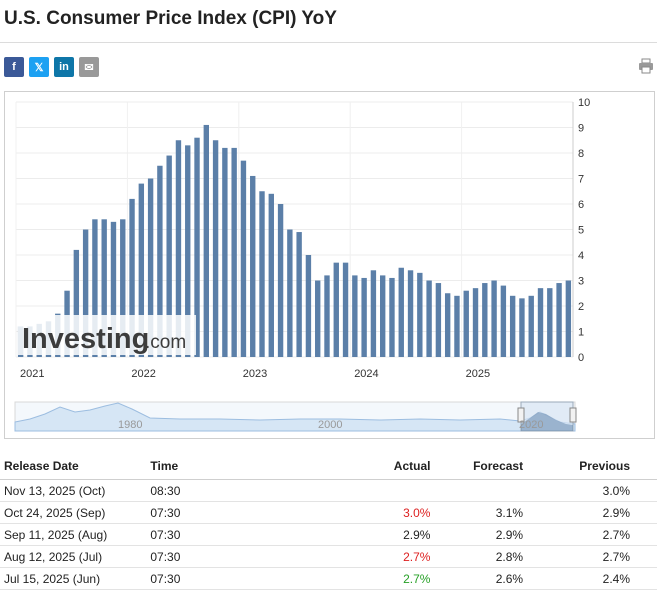 The height and width of the screenshot is (591, 657). What do you see at coordinates (366, 374) in the screenshot?
I see `x-tick-label: 2024` at bounding box center [366, 374].